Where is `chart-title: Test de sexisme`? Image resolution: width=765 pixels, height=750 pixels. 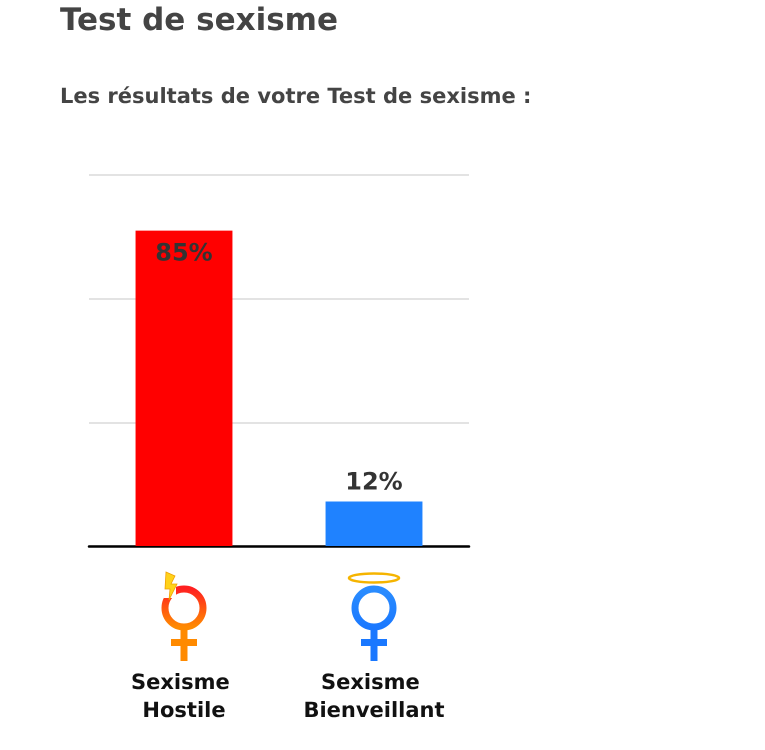 chart-title: Test de sexisme is located at coordinates (199, 20).